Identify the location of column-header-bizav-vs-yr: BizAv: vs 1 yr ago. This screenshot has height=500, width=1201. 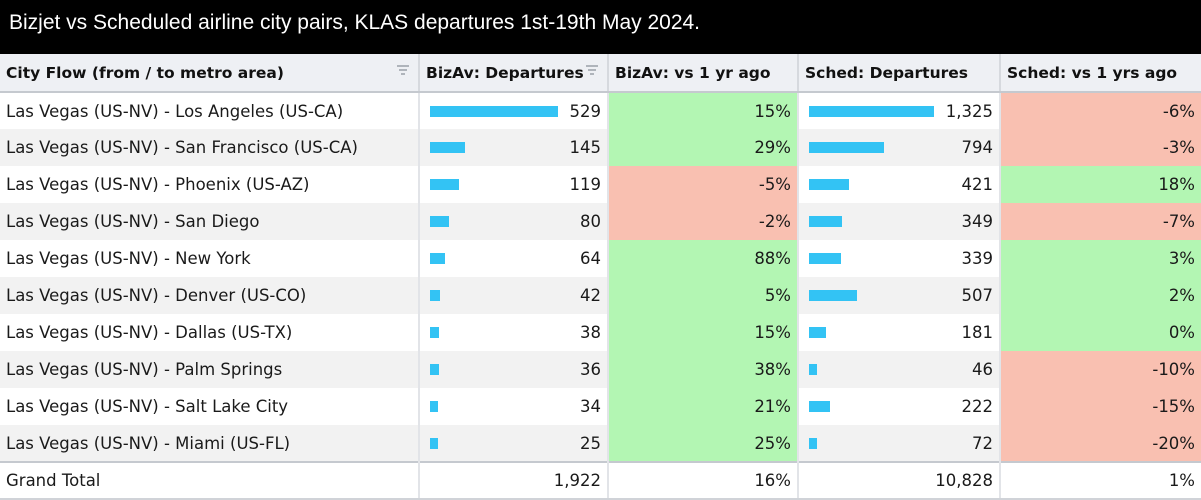
(703, 73).